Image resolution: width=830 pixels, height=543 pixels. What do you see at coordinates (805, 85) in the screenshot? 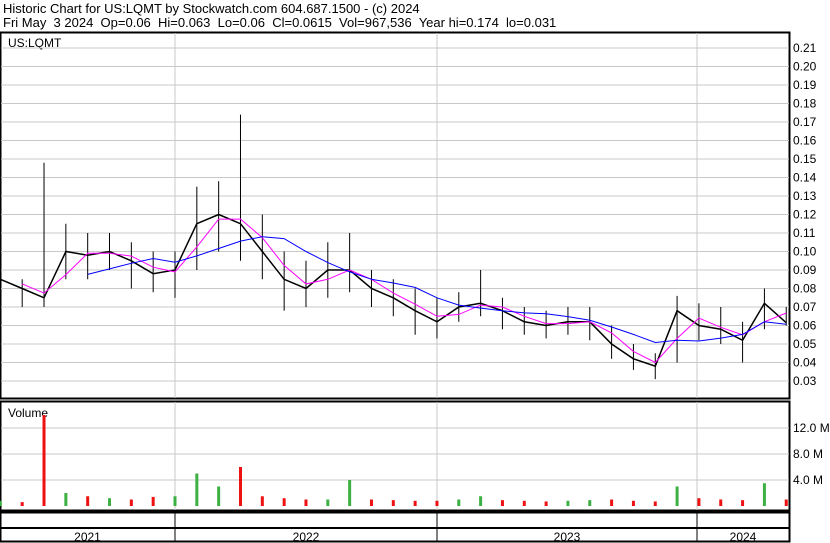
I see `price-tick-label: 0.19` at bounding box center [805, 85].